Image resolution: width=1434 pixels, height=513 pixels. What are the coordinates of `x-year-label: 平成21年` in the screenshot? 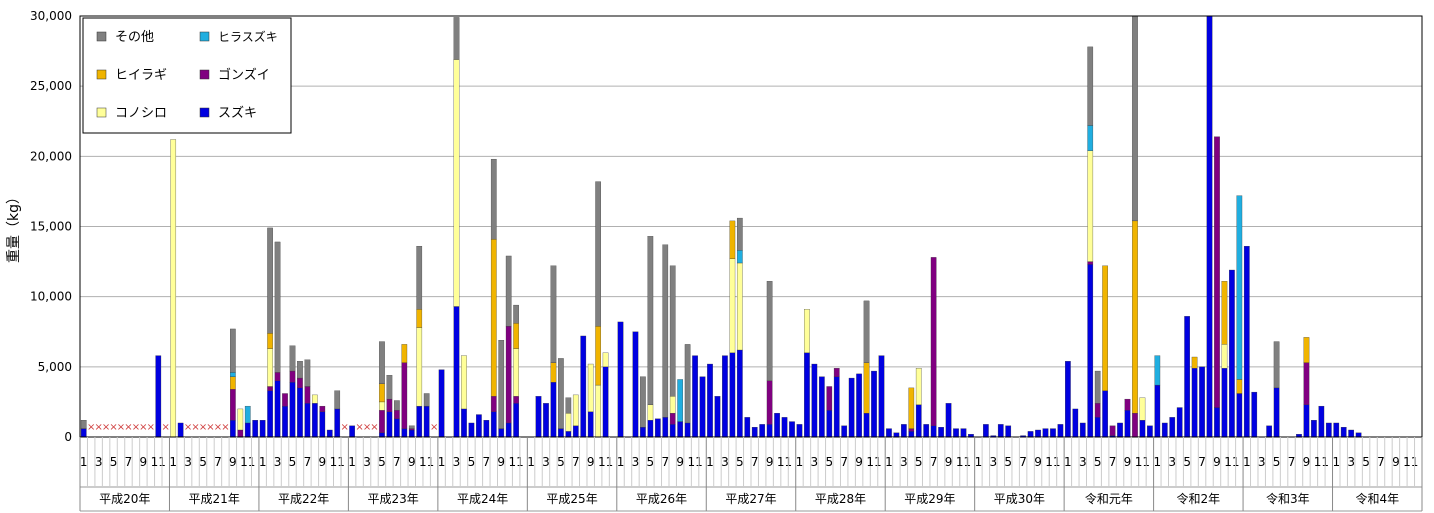 It's located at (214, 499).